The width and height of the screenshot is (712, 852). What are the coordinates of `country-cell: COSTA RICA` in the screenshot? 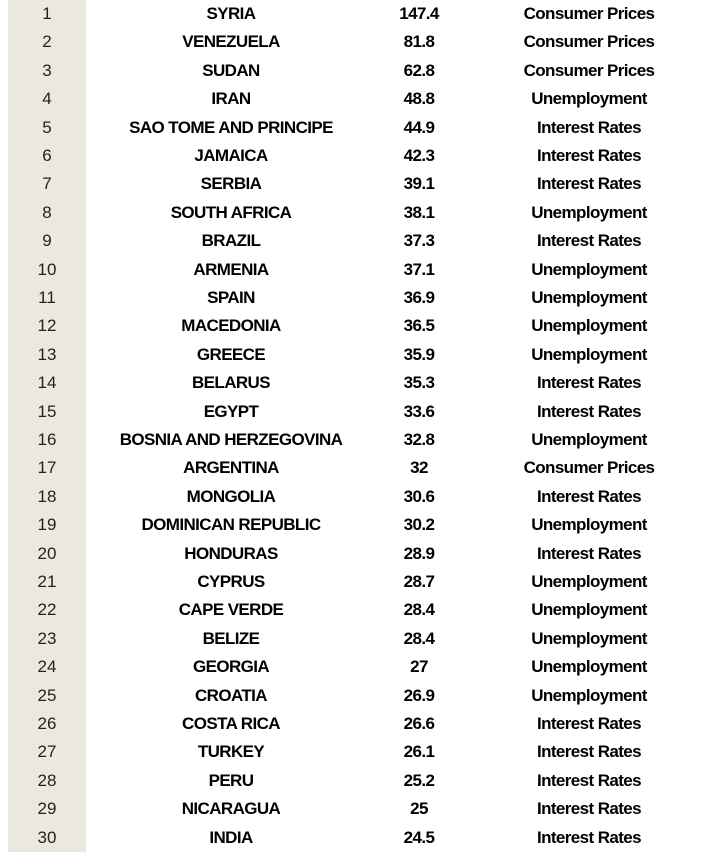 It's located at (231, 723).